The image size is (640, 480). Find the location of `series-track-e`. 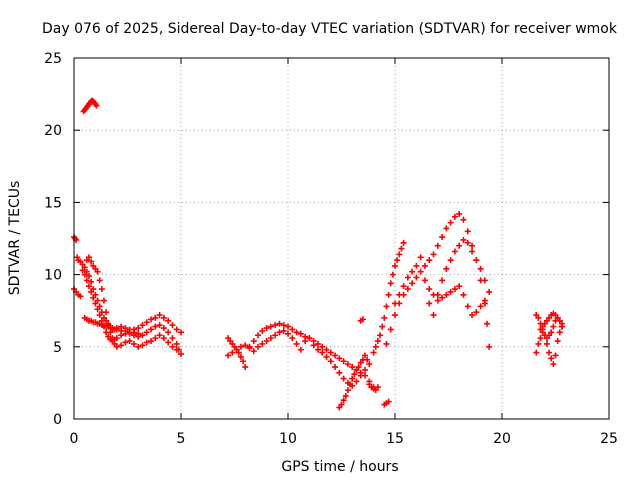

series-track-e is located at coordinates (301, 355).